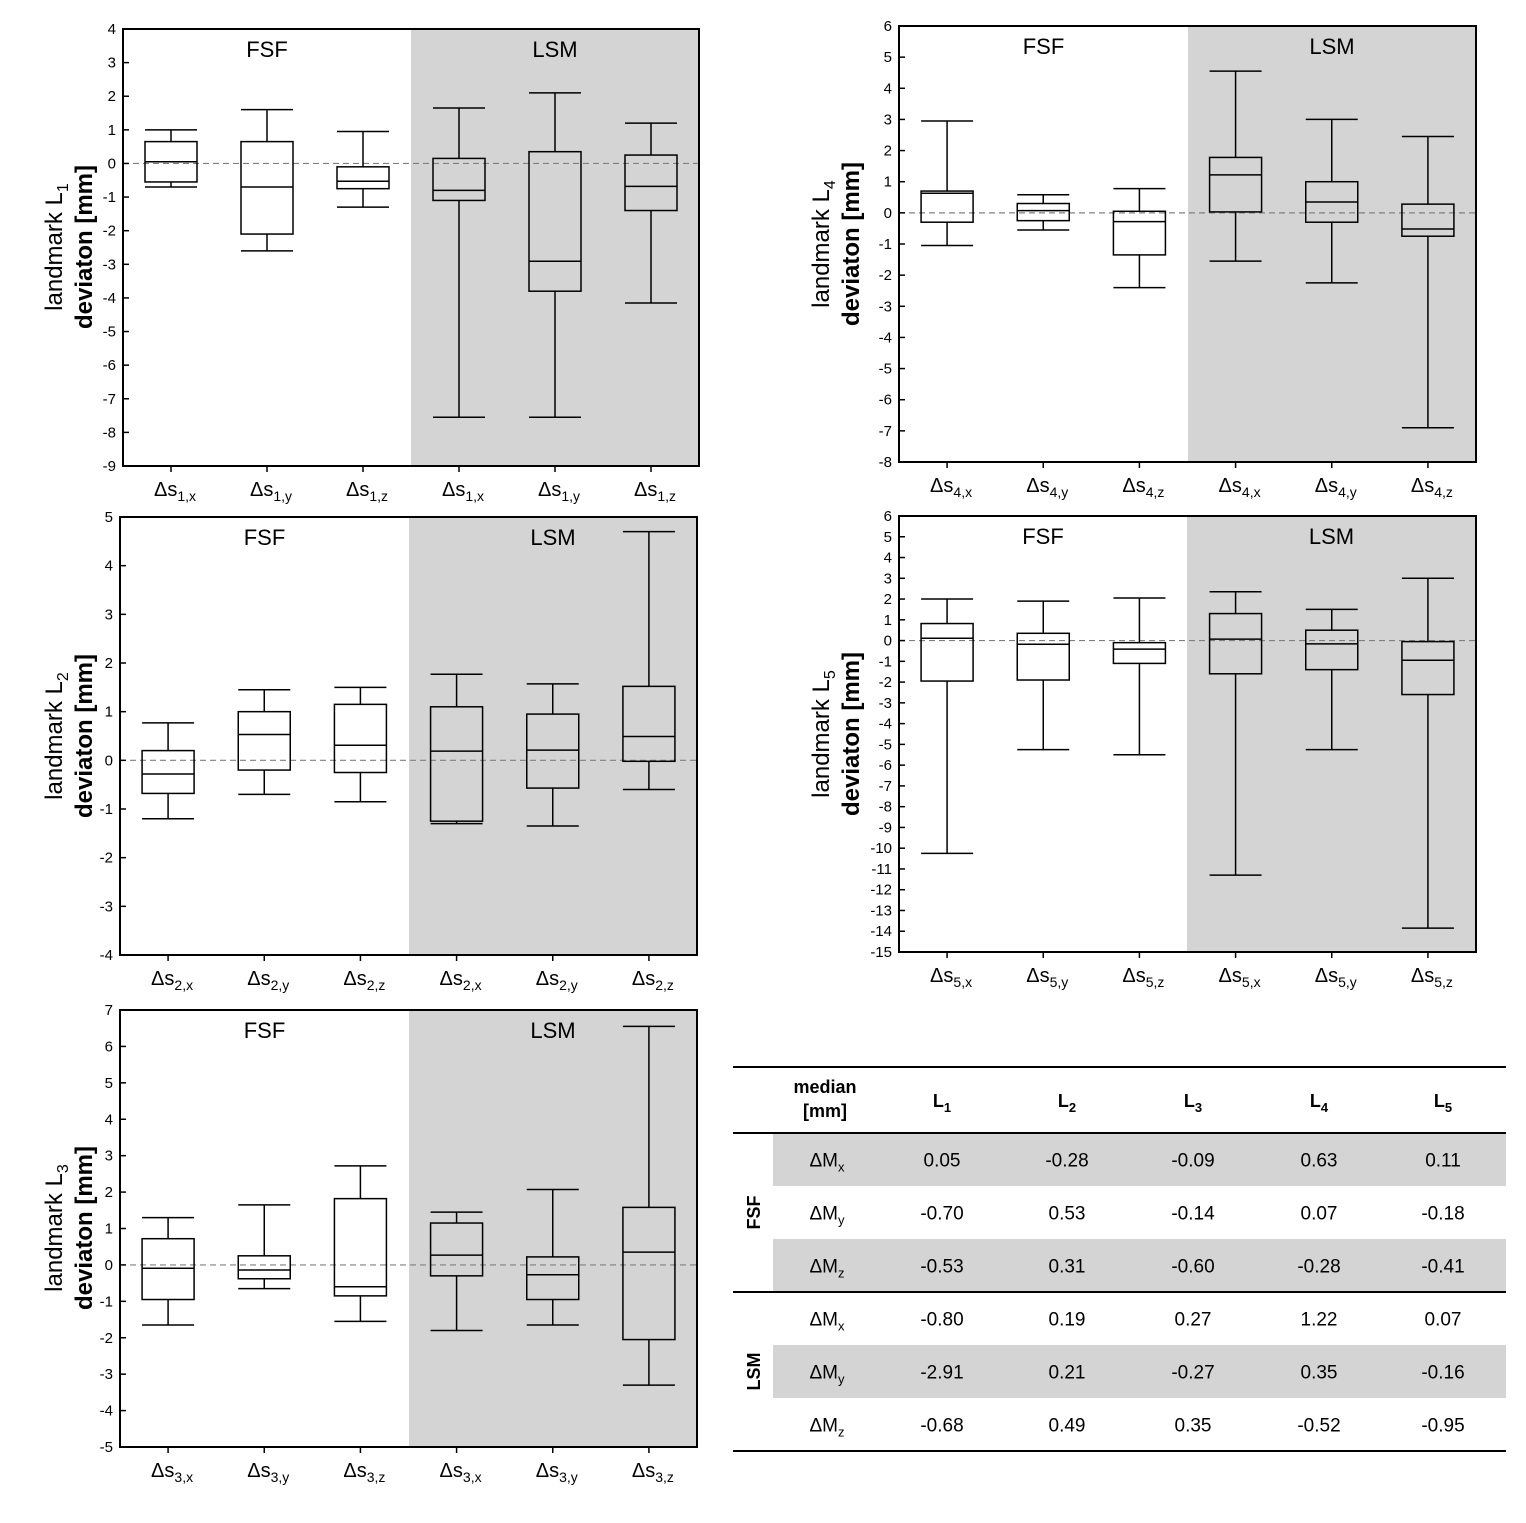 This screenshot has height=1523, width=1526. I want to click on x-tick-label-sub: 2,z, so click(376, 985).